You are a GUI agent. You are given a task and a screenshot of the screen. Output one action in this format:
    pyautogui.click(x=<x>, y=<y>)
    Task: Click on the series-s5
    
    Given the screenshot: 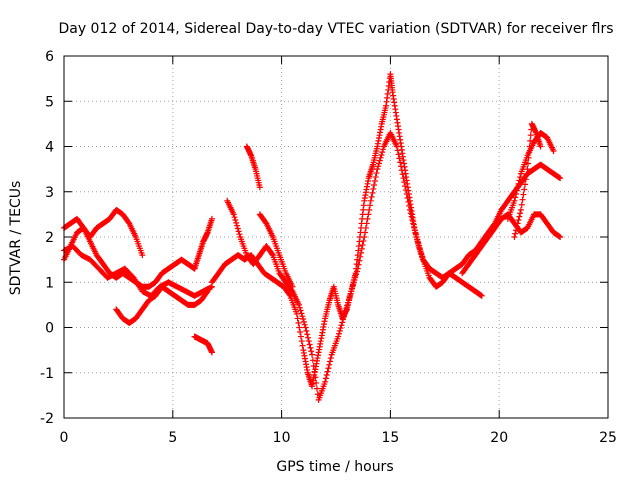 What is the action you would take?
    pyautogui.click(x=203, y=243)
    